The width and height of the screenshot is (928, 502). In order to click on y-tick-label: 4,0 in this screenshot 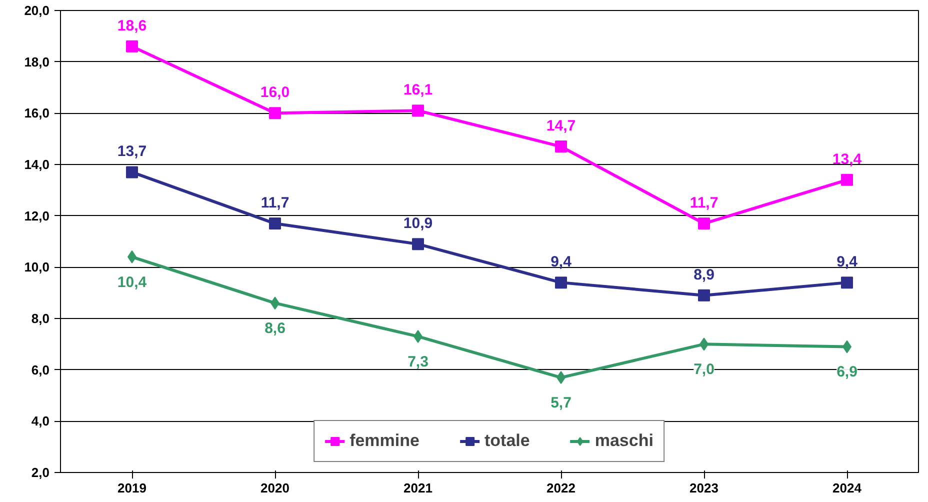, I will do `click(40, 421)`.